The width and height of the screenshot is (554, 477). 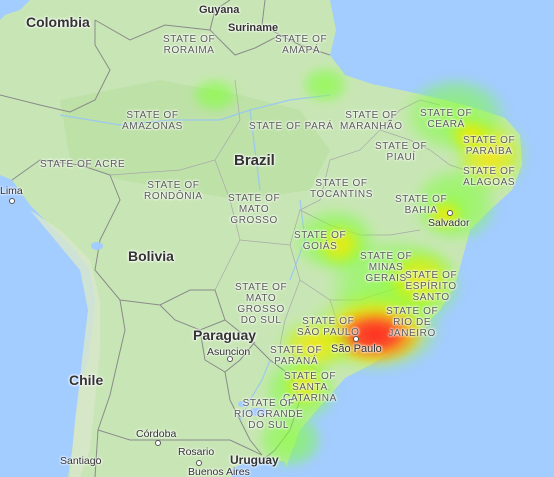 What do you see at coordinates (230, 359) in the screenshot?
I see `city-marker-asuncion` at bounding box center [230, 359].